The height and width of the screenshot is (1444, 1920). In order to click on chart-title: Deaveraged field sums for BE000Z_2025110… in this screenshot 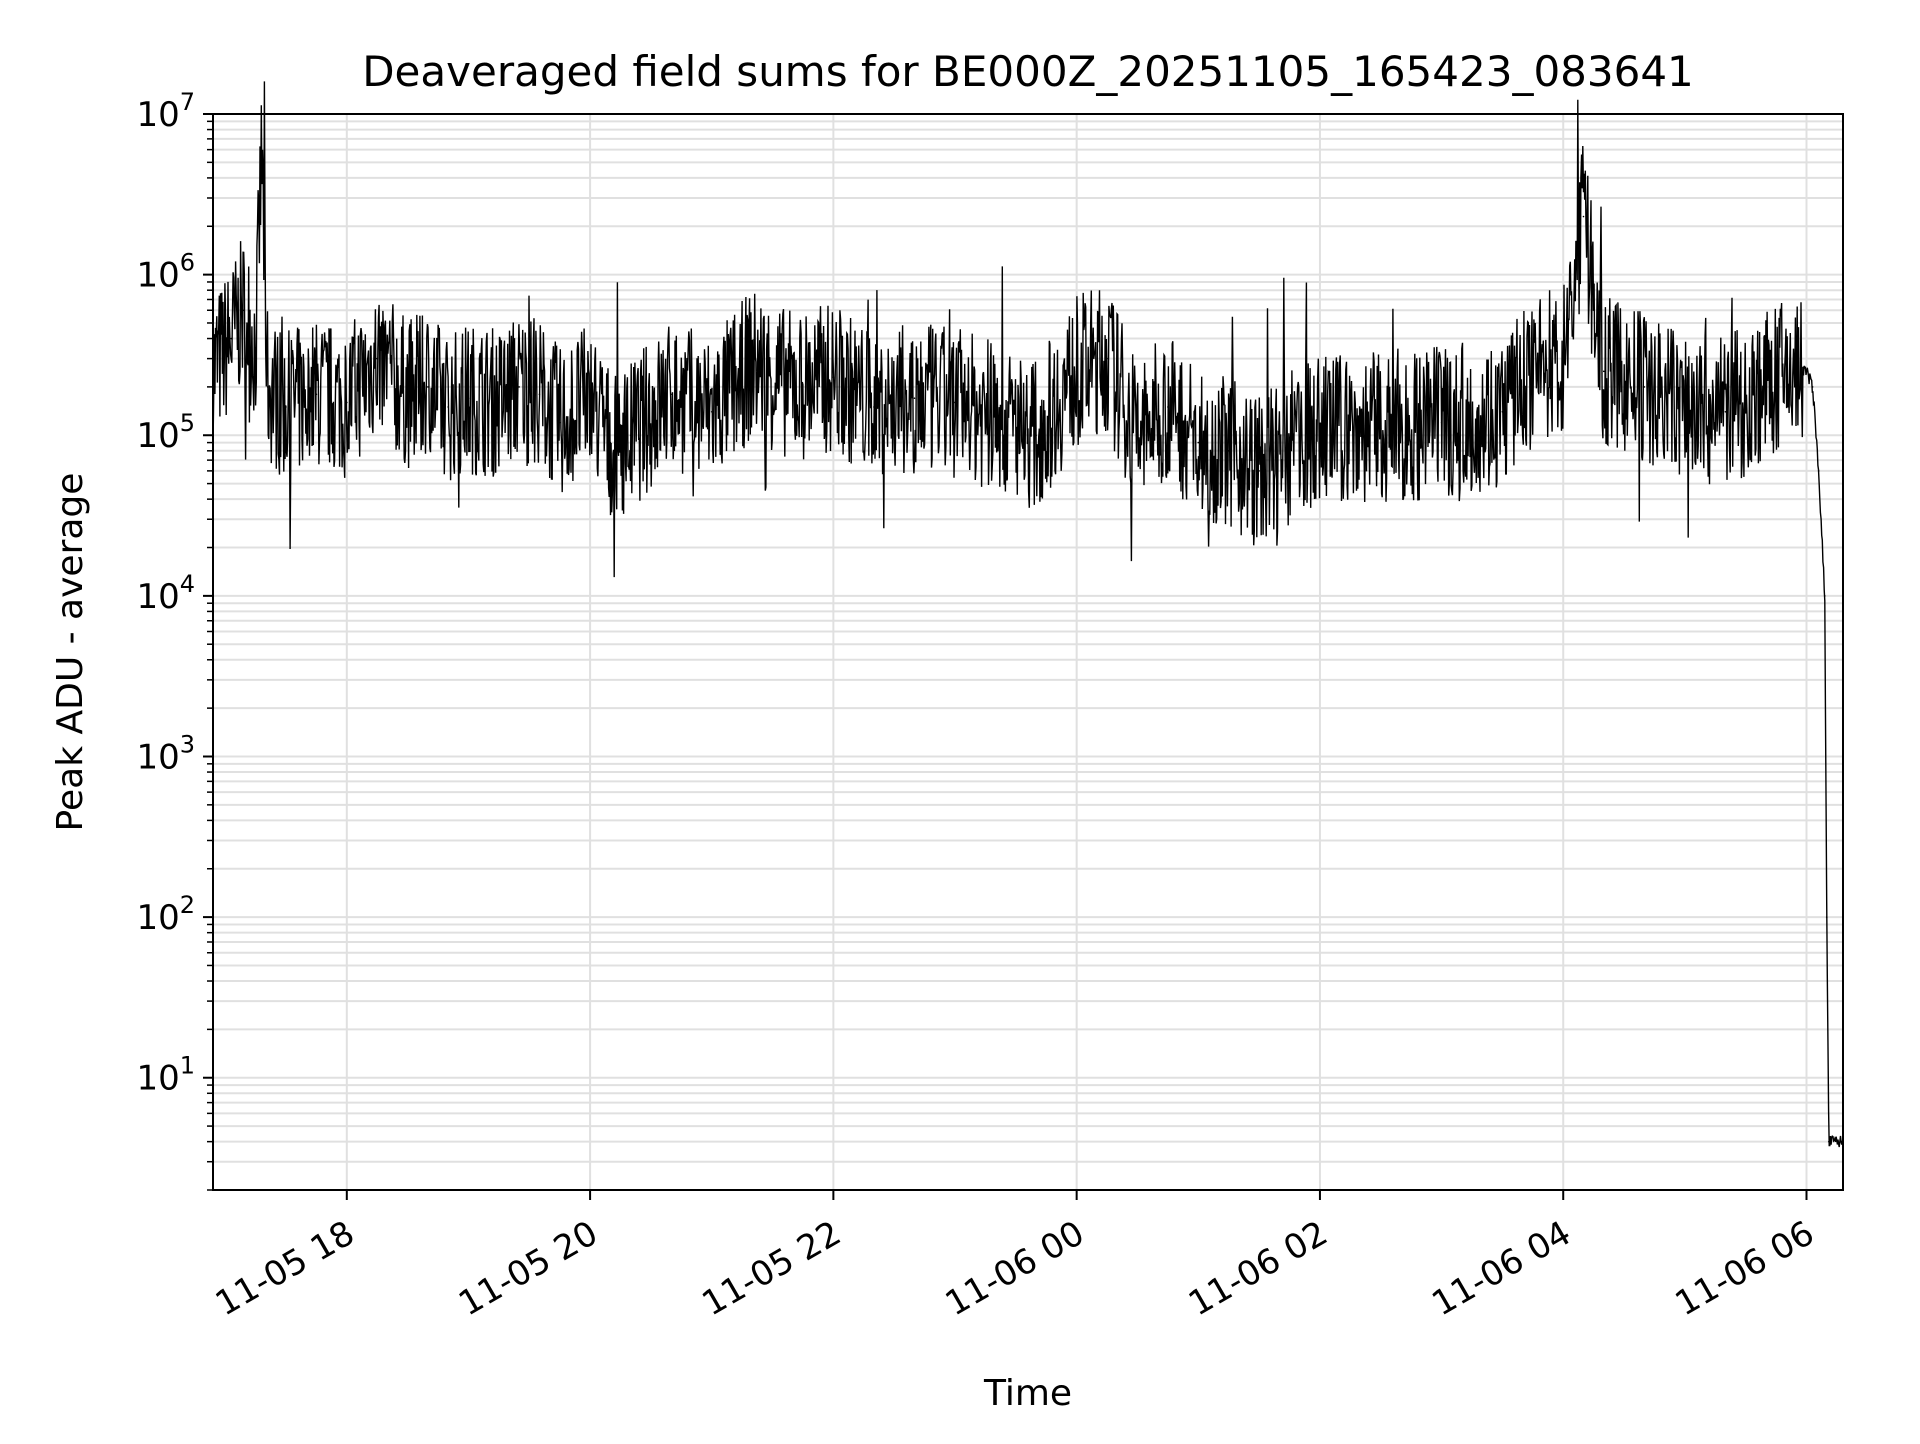, I will do `click(1028, 71)`.